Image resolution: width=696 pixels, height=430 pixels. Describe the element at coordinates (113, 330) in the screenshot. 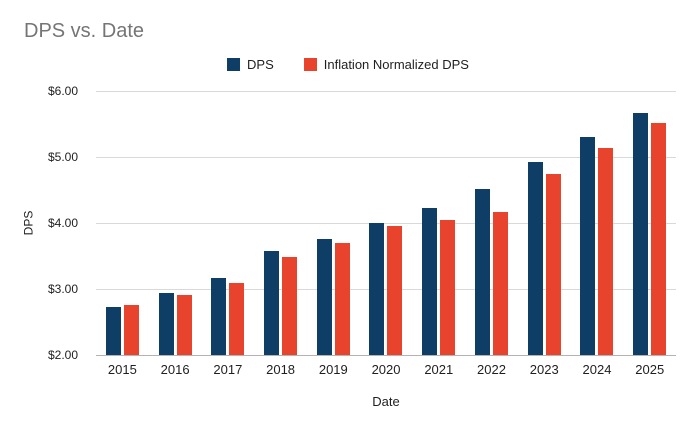

I see `bar-dps-2015` at that location.